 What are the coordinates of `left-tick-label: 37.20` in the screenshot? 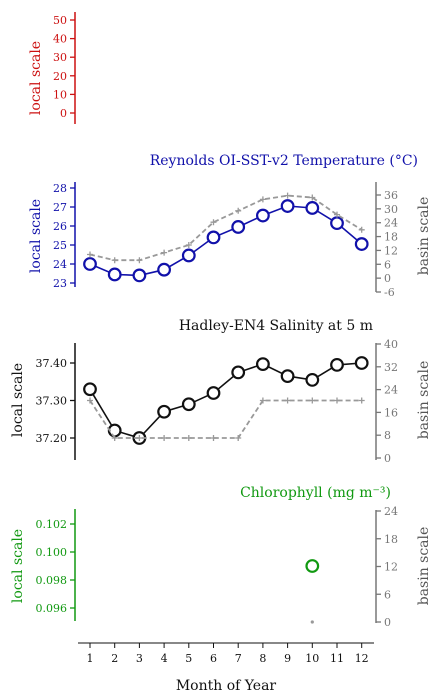 It's located at (52, 438).